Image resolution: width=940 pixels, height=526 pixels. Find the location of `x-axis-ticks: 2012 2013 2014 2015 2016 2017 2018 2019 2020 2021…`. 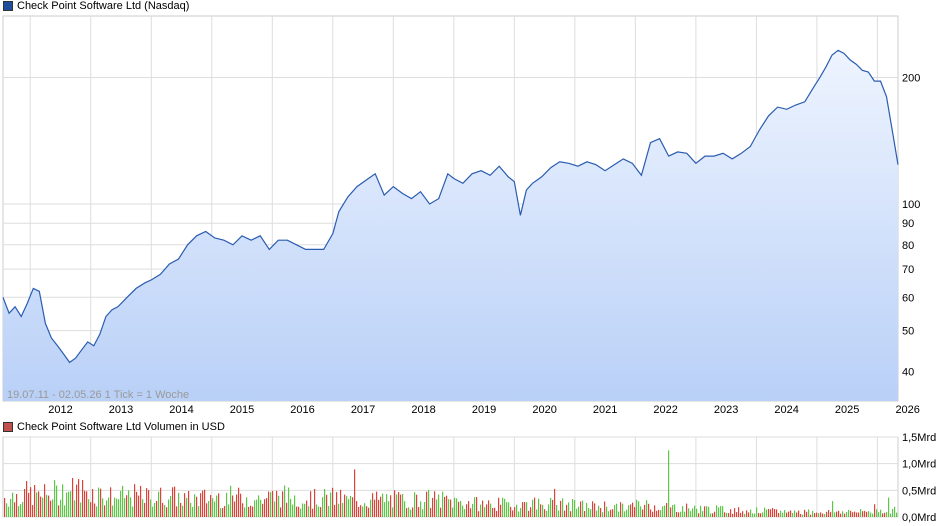

x-axis-ticks: 2012 2013 2014 2015 2016 2017 2018 2019 2020 2021… is located at coordinates (484, 410).